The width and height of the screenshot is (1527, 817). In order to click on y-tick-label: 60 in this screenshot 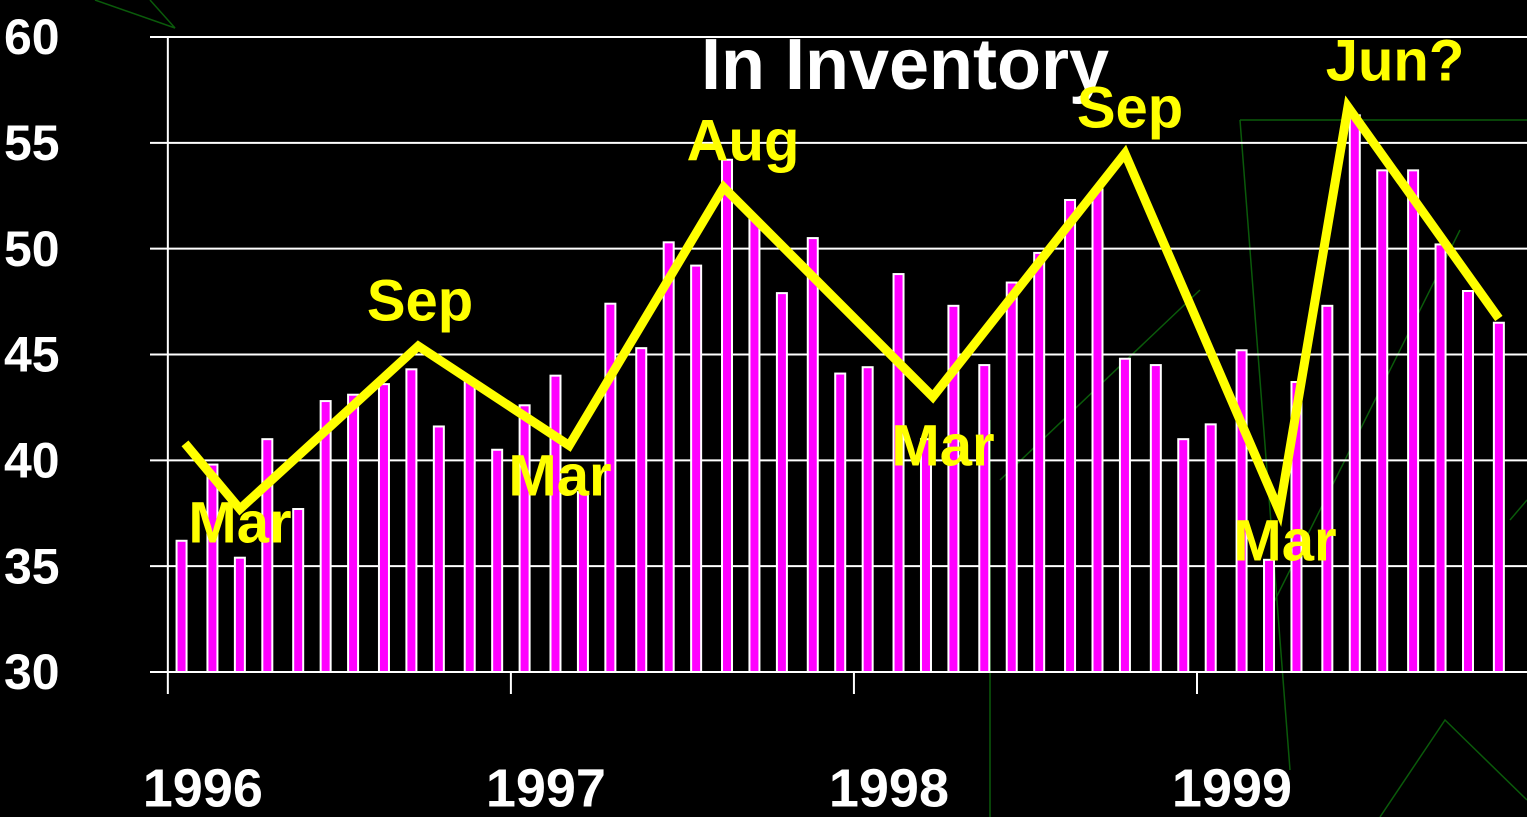, I will do `click(32, 37)`.